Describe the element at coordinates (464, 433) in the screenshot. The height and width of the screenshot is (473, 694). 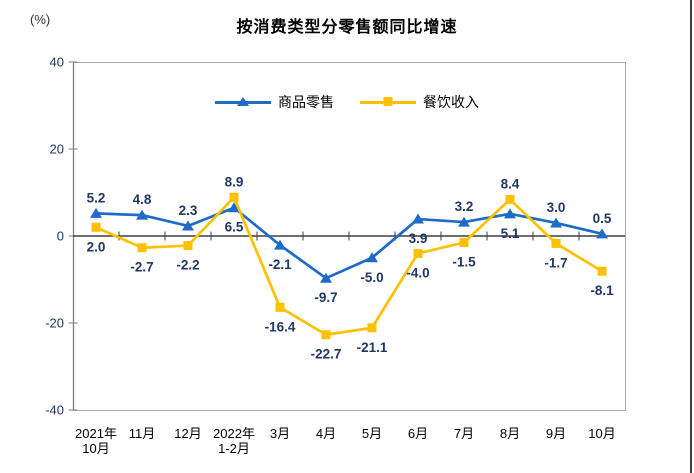
I see `x-axis-label: 7月` at that location.